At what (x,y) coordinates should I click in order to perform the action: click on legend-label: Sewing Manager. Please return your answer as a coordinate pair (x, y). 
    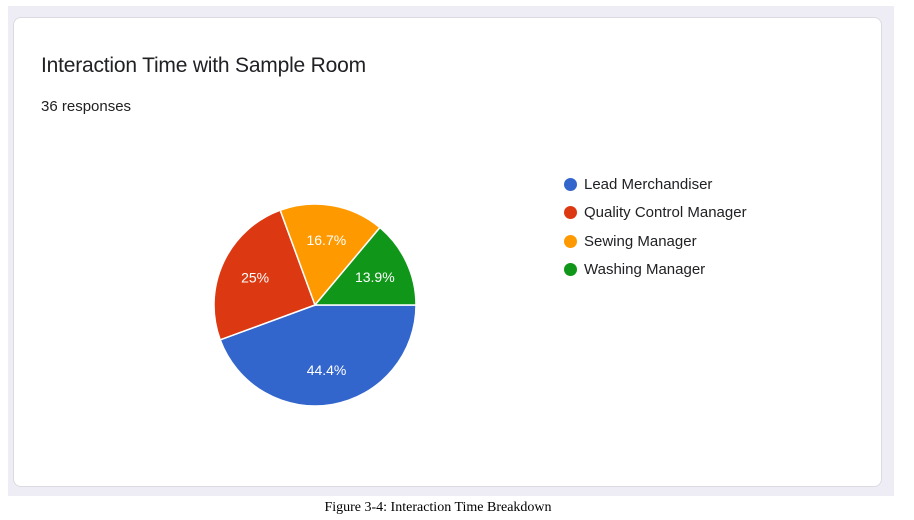
    Looking at the image, I should click on (640, 241).